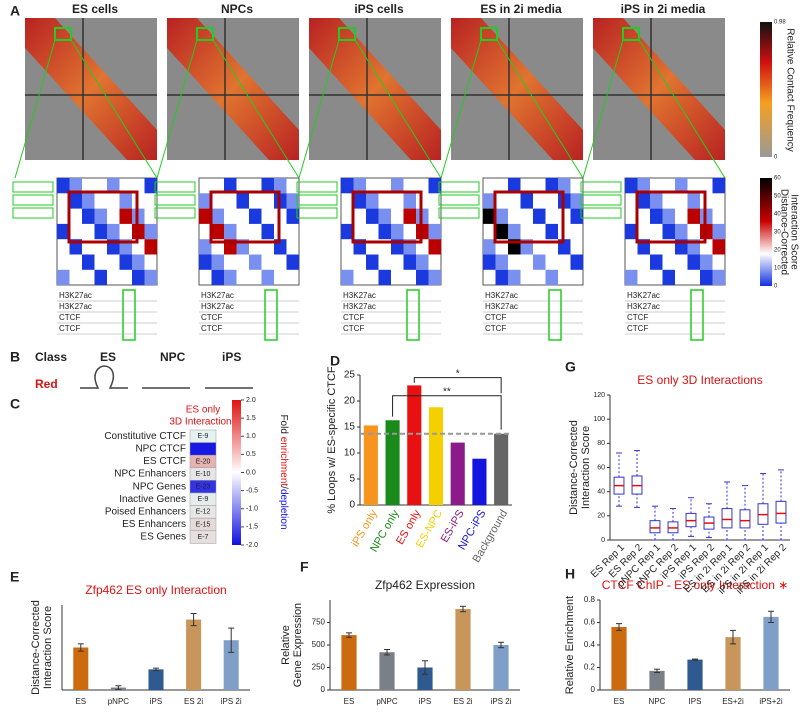 Image resolution: width=800 pixels, height=717 pixels. Describe the element at coordinates (570, 367) in the screenshot. I see `panel-letter: G` at that location.